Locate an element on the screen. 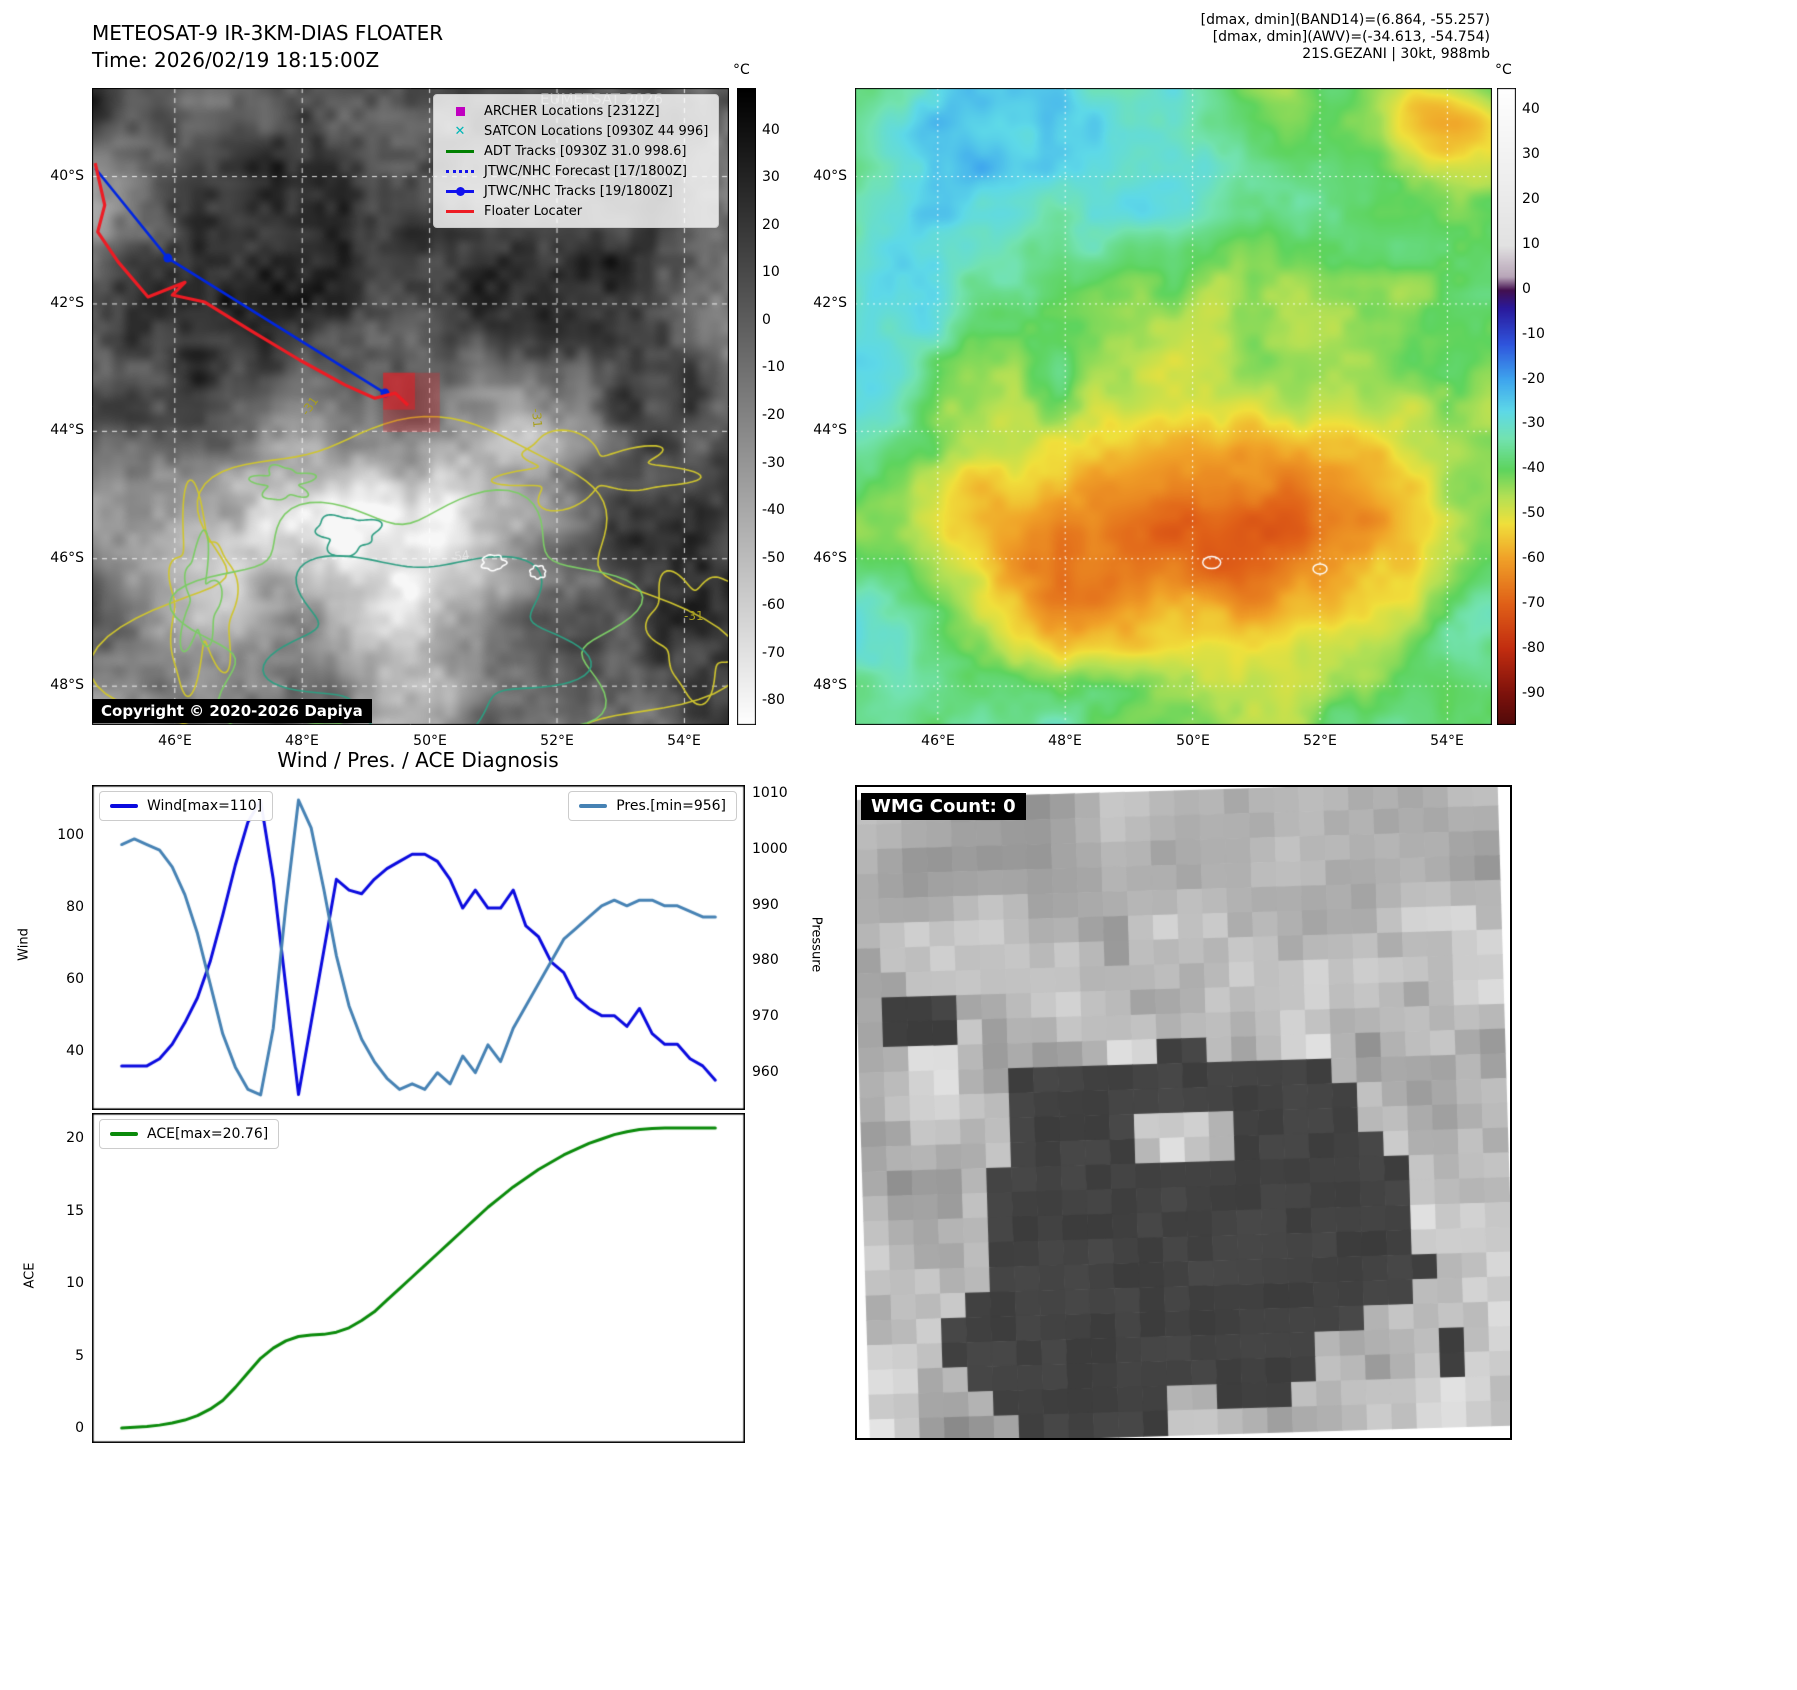 This screenshot has height=1690, width=1797. ace-legend: ACE[max=20.76] is located at coordinates (189, 1134).